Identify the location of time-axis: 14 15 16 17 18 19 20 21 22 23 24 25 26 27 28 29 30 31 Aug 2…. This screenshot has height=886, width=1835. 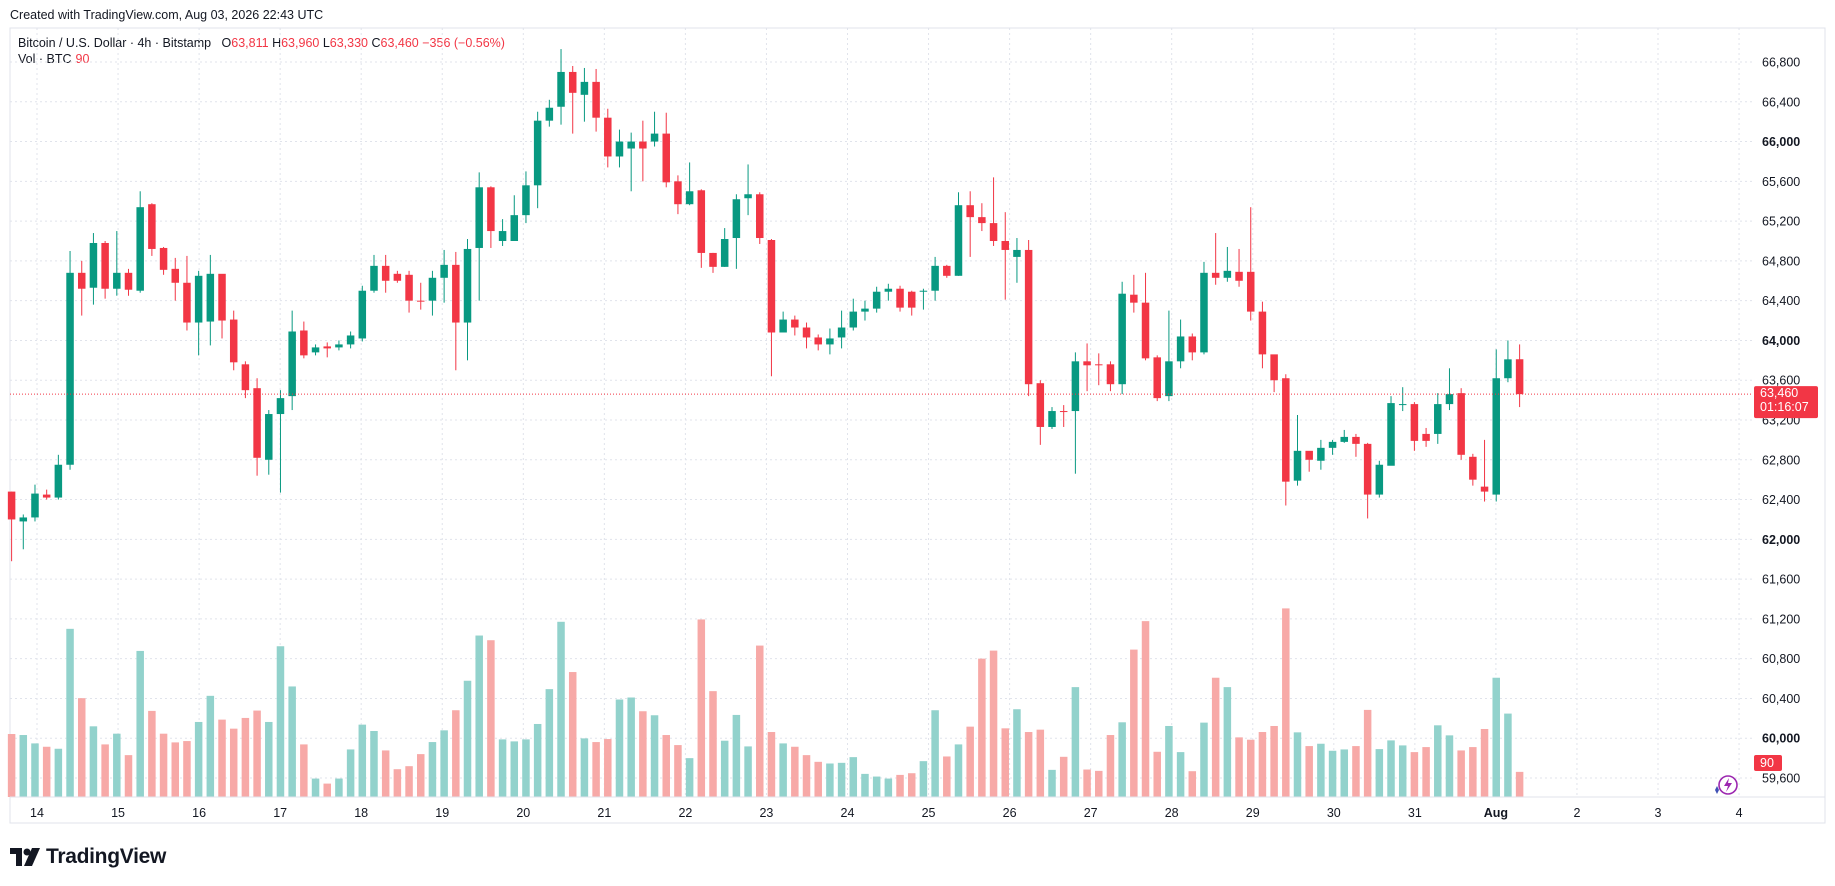
(886, 813).